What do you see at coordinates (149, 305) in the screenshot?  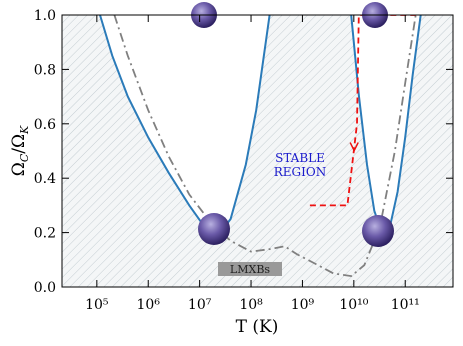 I see `x-tick-label: 10⁶` at bounding box center [149, 305].